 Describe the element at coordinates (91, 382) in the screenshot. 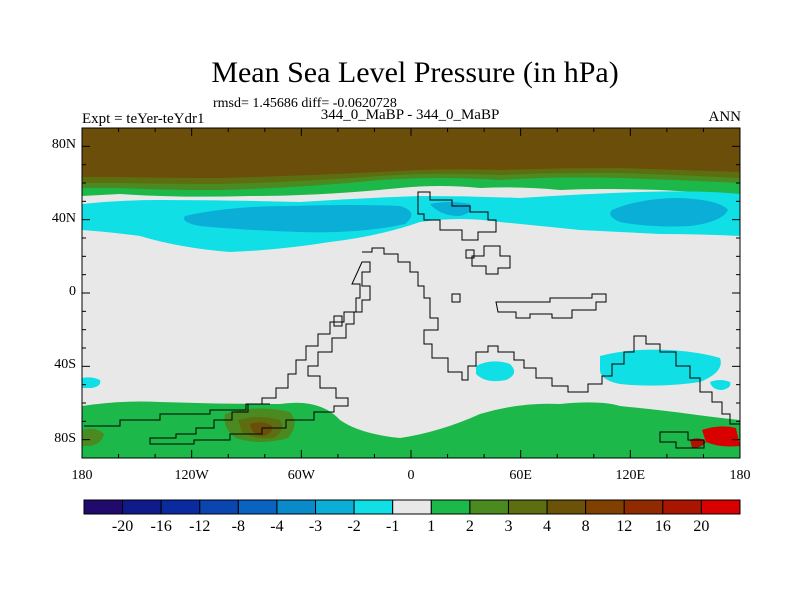

I see `south-cyan-west` at that location.